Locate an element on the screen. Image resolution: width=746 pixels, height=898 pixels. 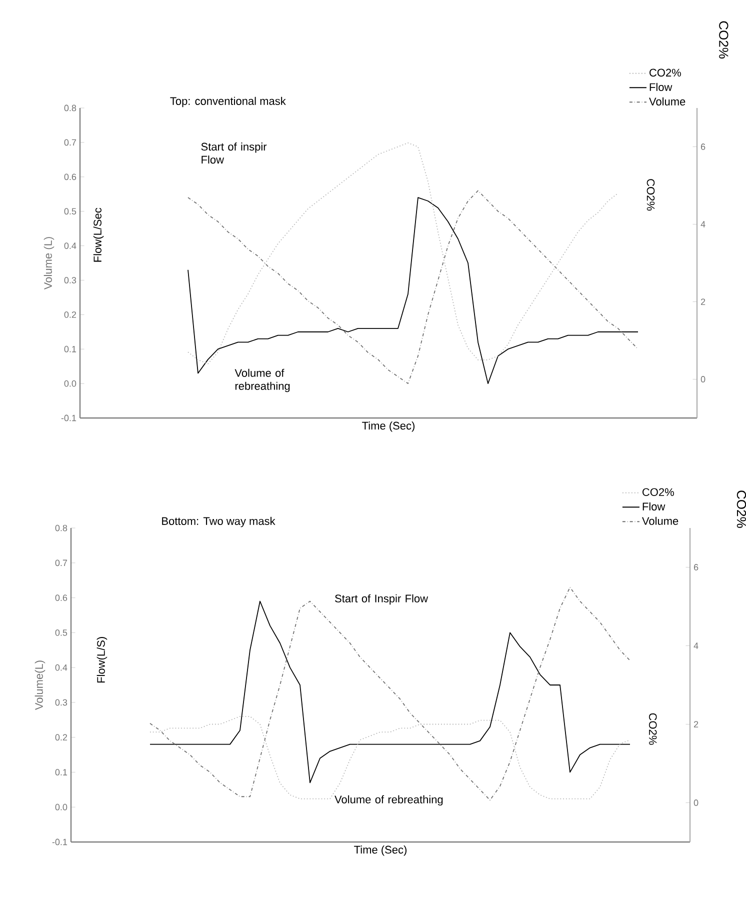
chart-title: Bottom: Two way mask is located at coordinates (219, 522).